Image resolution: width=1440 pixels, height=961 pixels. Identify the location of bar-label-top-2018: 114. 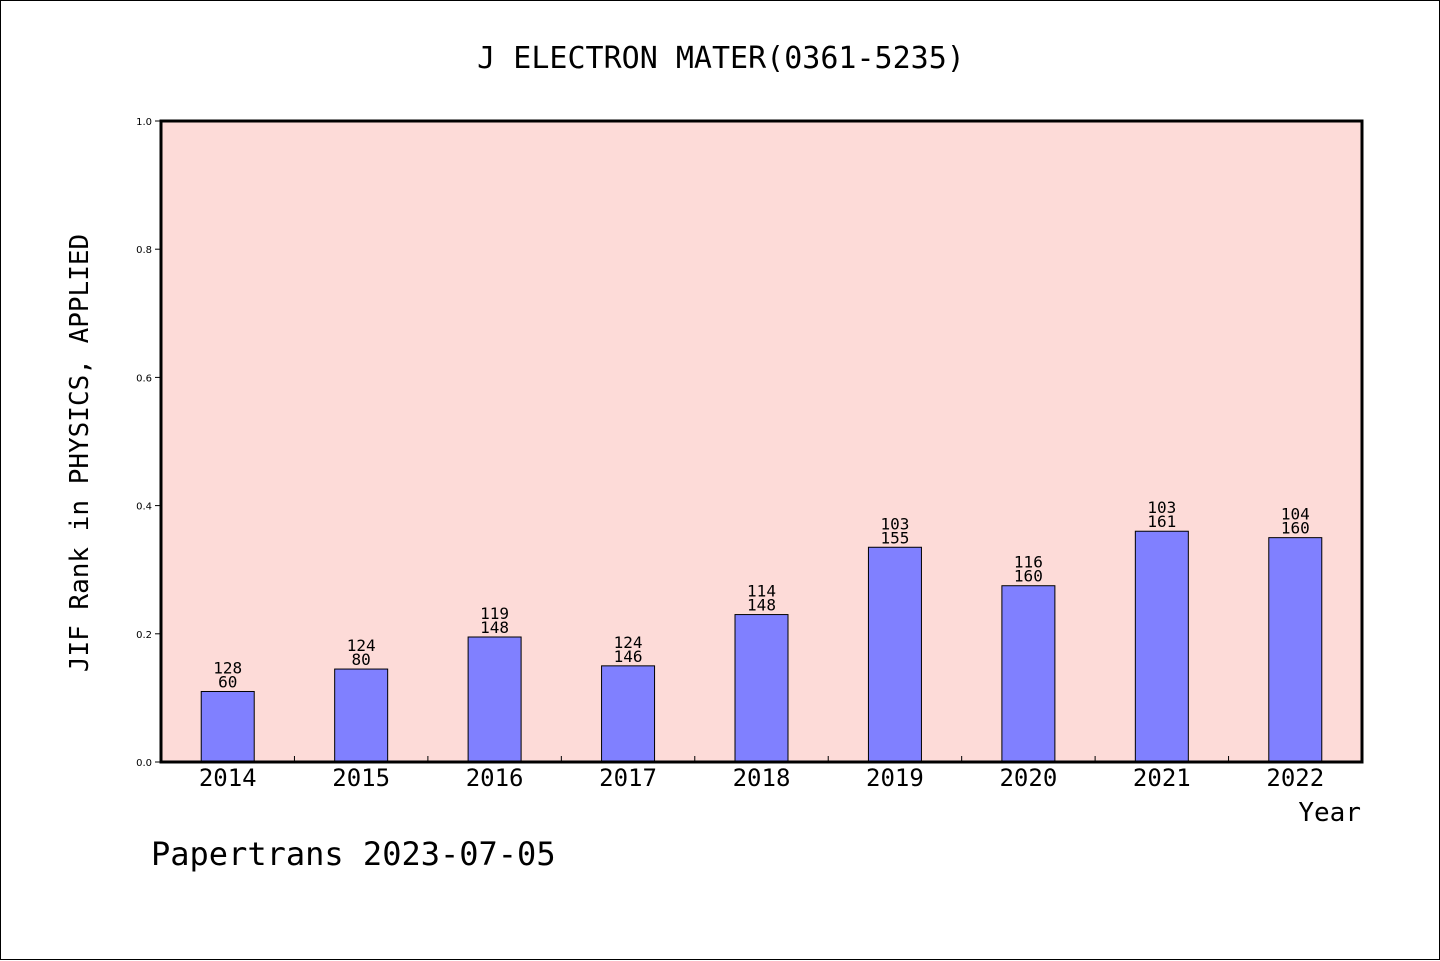
(761, 591).